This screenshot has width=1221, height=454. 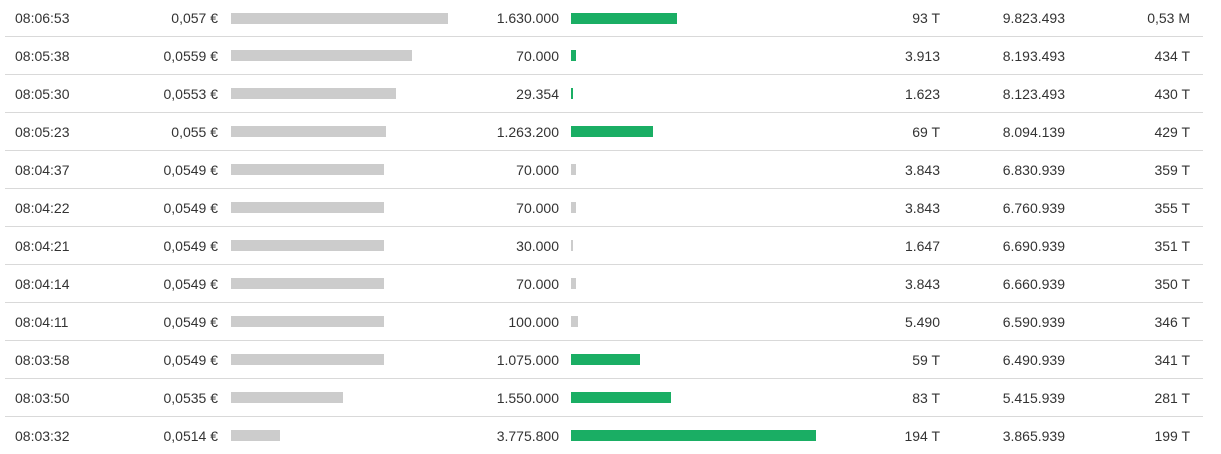 I want to click on trade-volume: 1.630.000, so click(x=527, y=18).